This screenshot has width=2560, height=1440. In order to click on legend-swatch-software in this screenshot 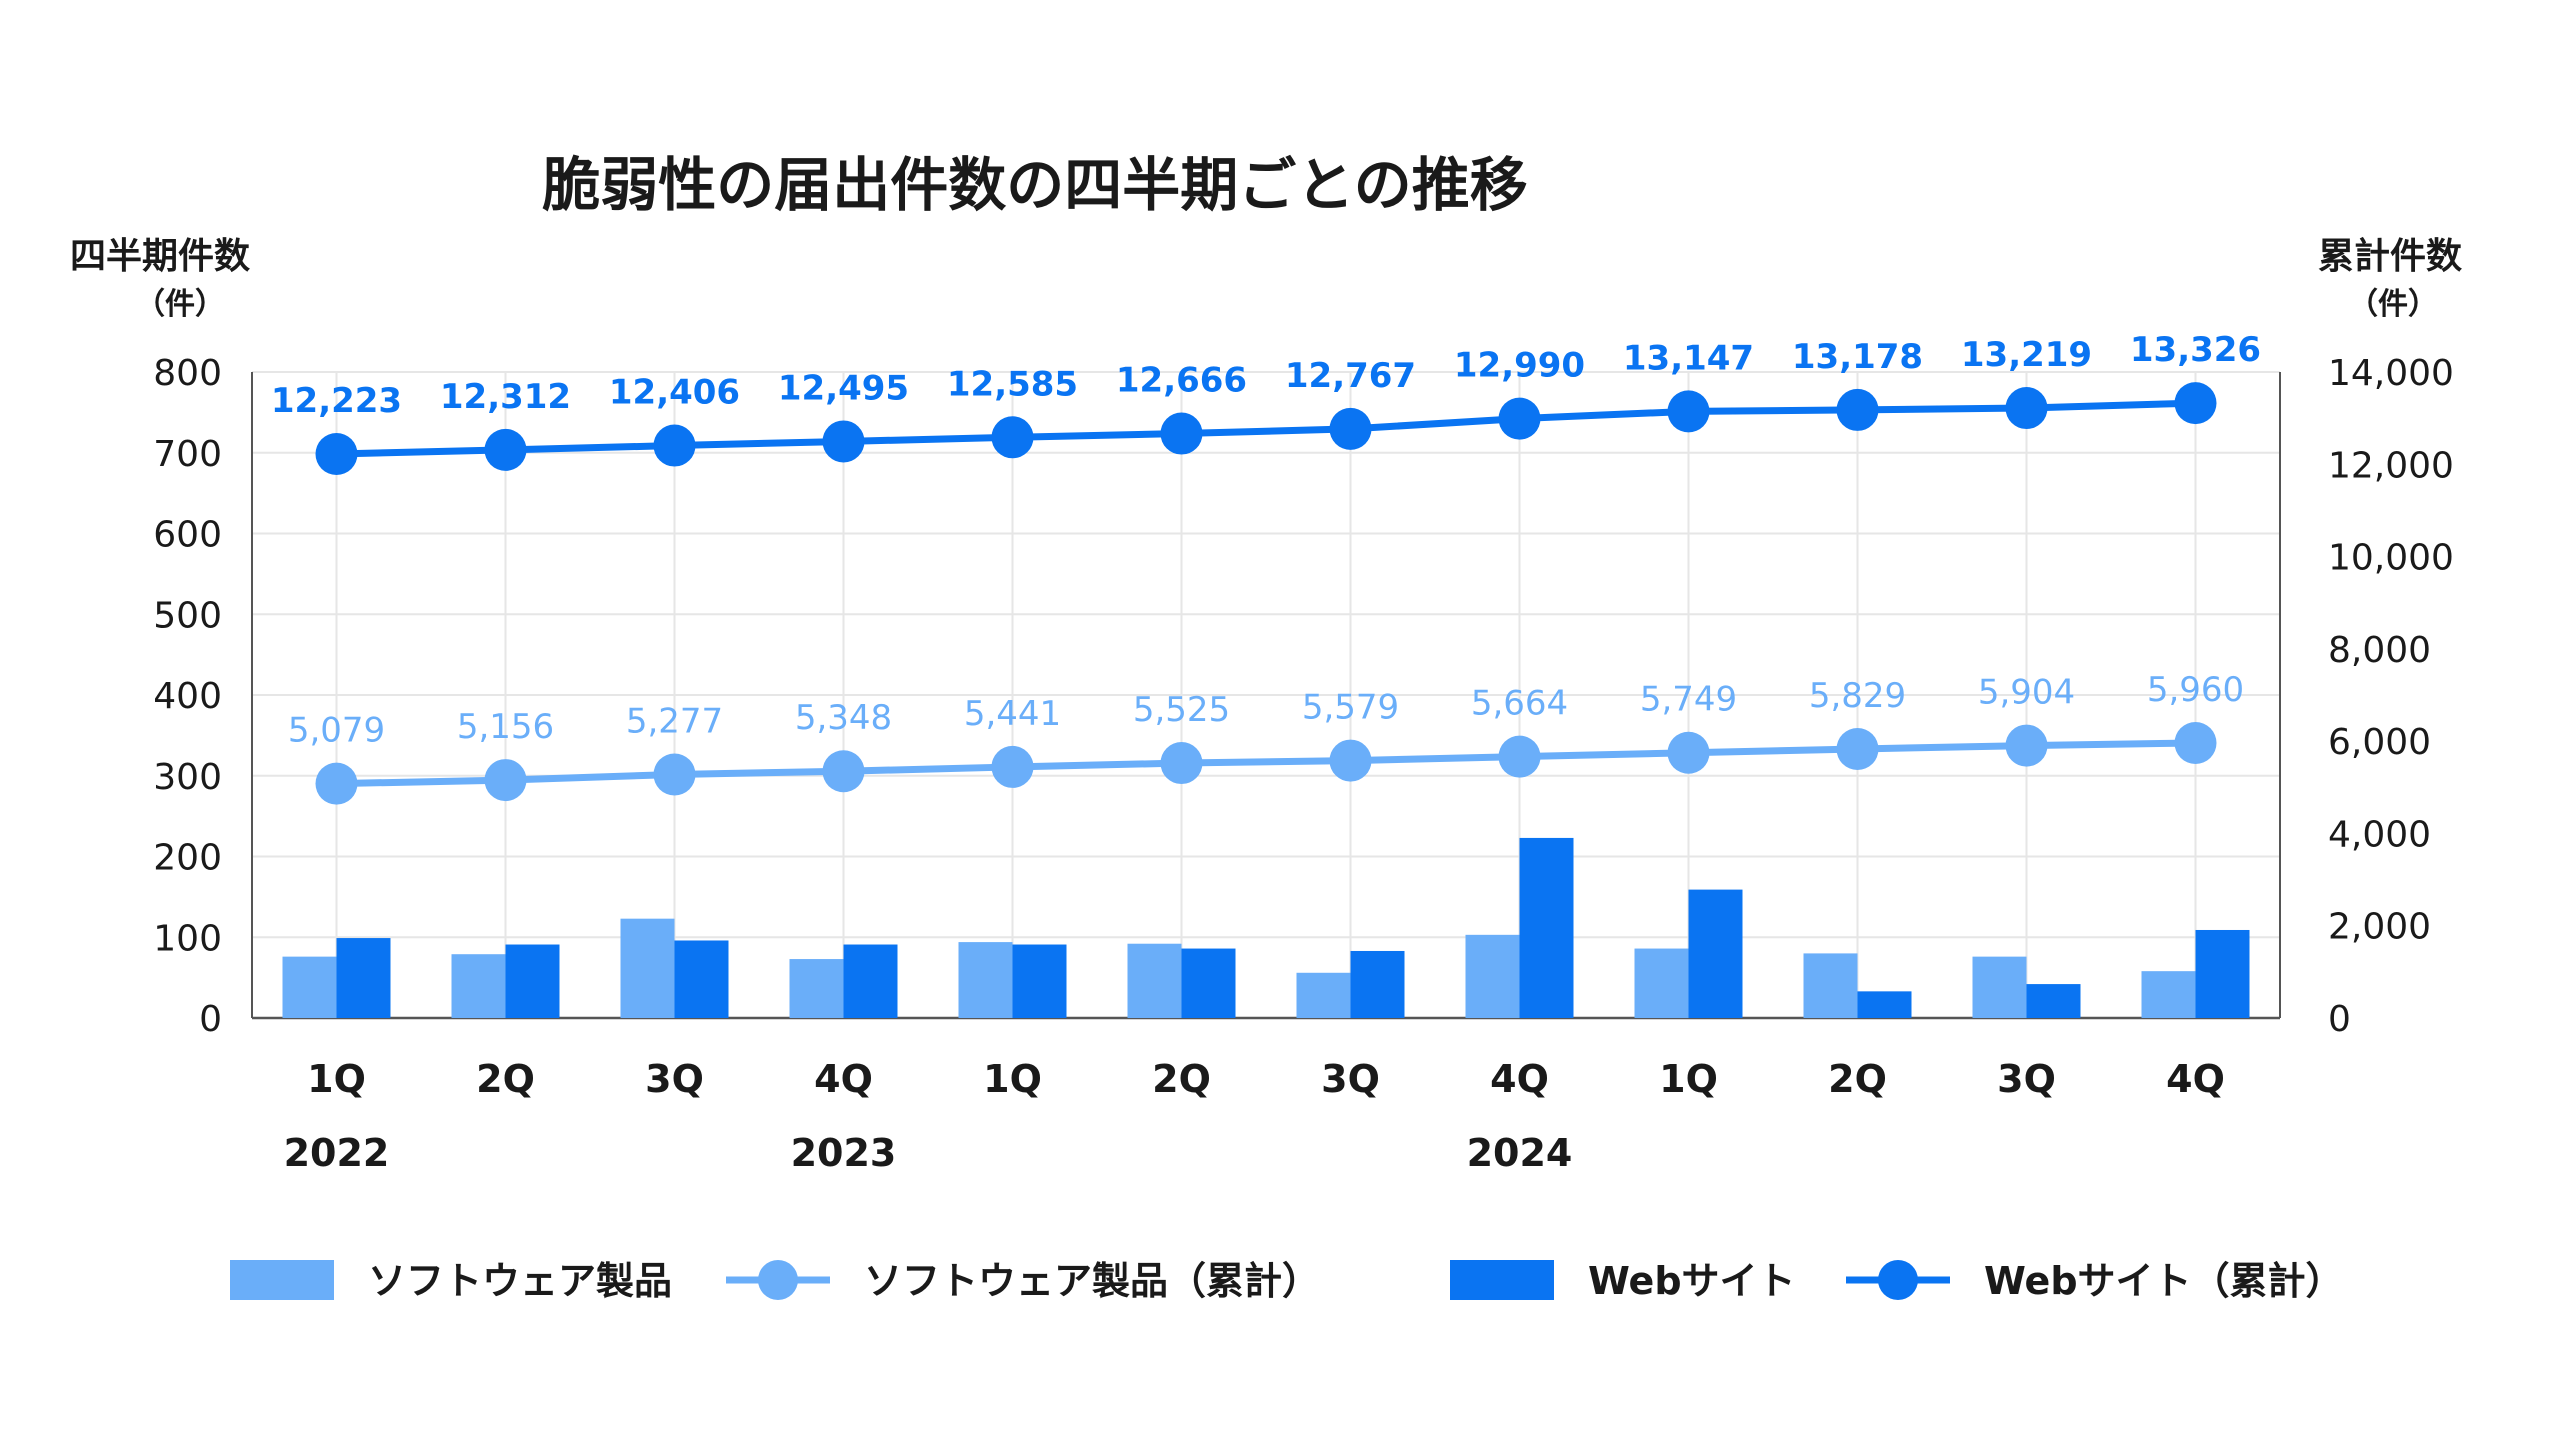, I will do `click(282, 1280)`.